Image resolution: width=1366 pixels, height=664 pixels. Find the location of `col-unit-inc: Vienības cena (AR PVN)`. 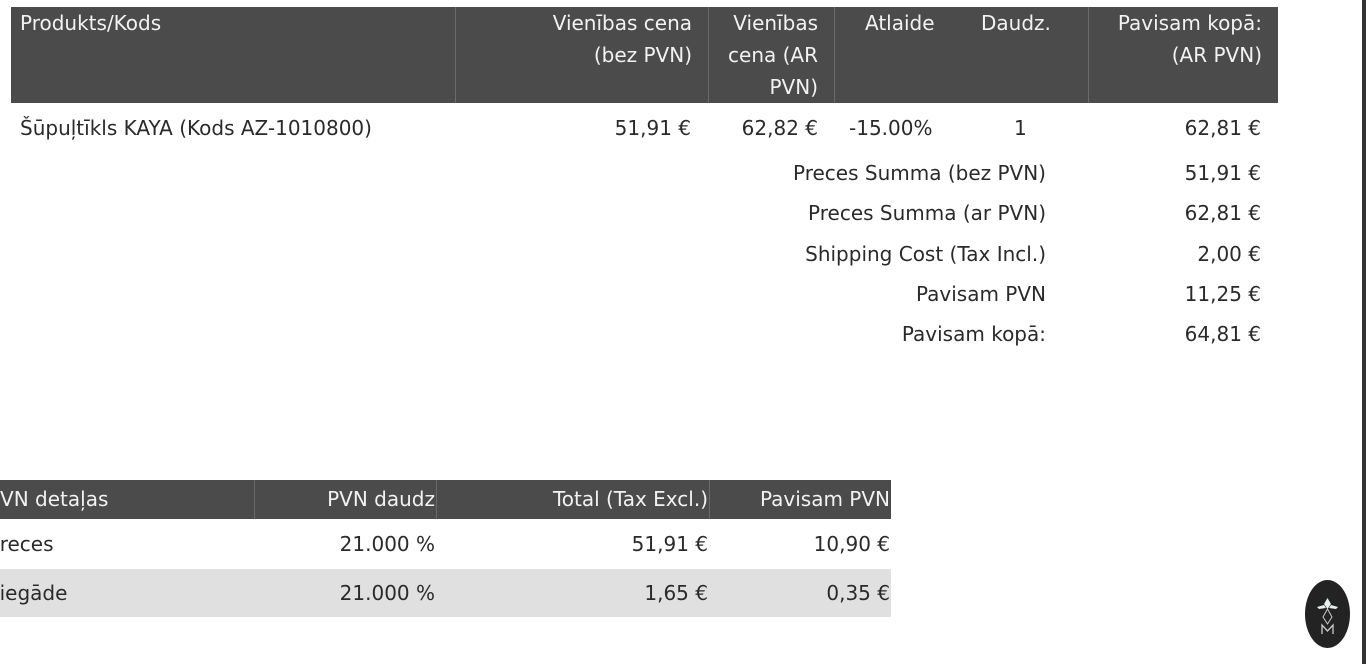

col-unit-inc: Vienības cena (AR PVN) is located at coordinates (771, 55).